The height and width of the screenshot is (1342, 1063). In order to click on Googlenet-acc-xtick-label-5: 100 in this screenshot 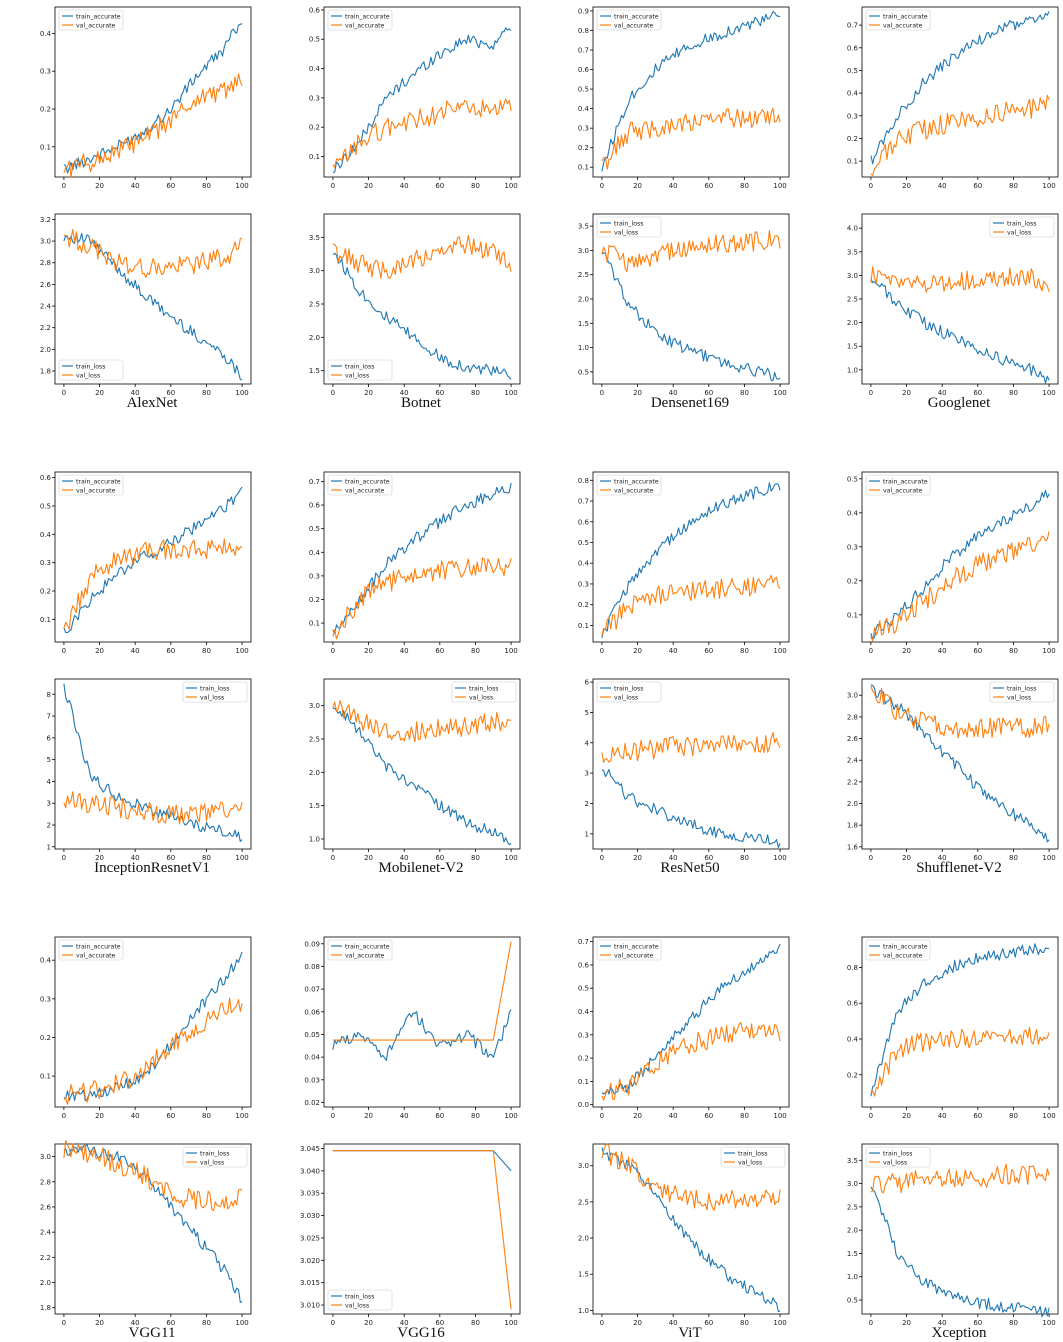, I will do `click(1048, 186)`.